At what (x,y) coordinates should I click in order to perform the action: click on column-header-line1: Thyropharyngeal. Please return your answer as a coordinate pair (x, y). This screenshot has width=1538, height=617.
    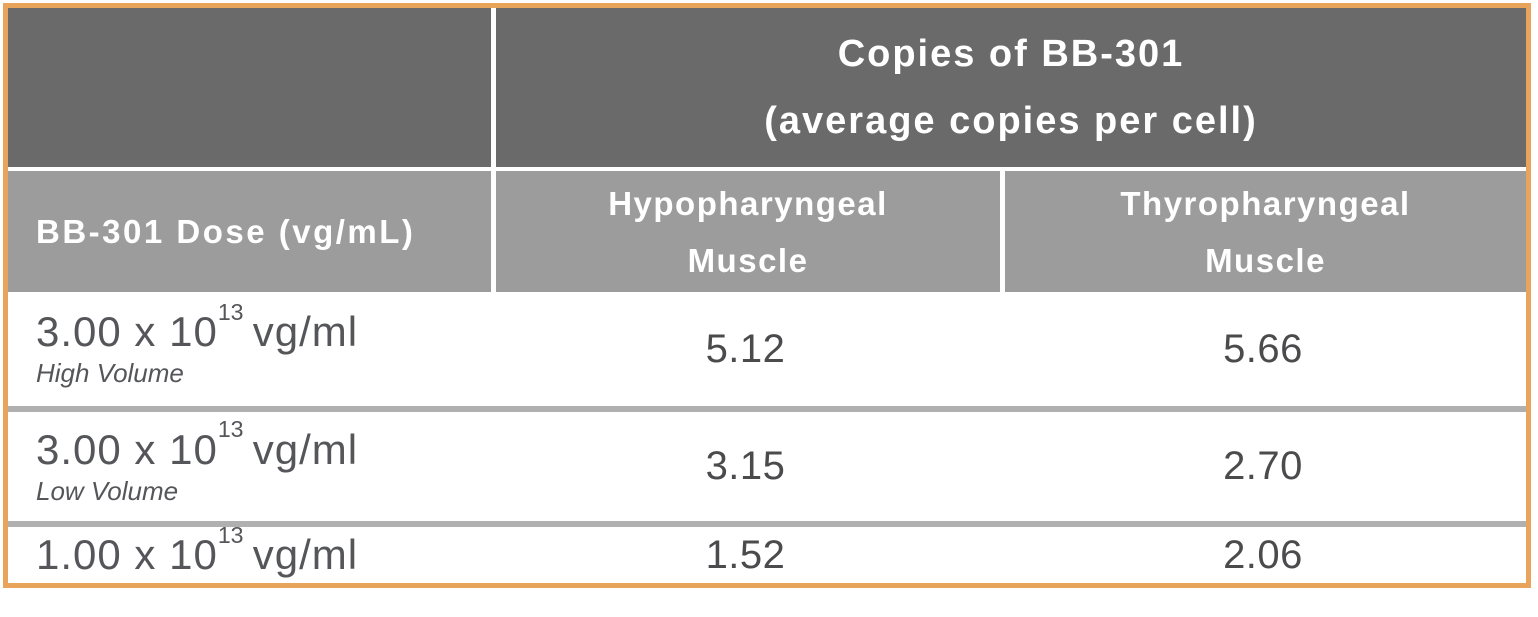
    Looking at the image, I should click on (1265, 203).